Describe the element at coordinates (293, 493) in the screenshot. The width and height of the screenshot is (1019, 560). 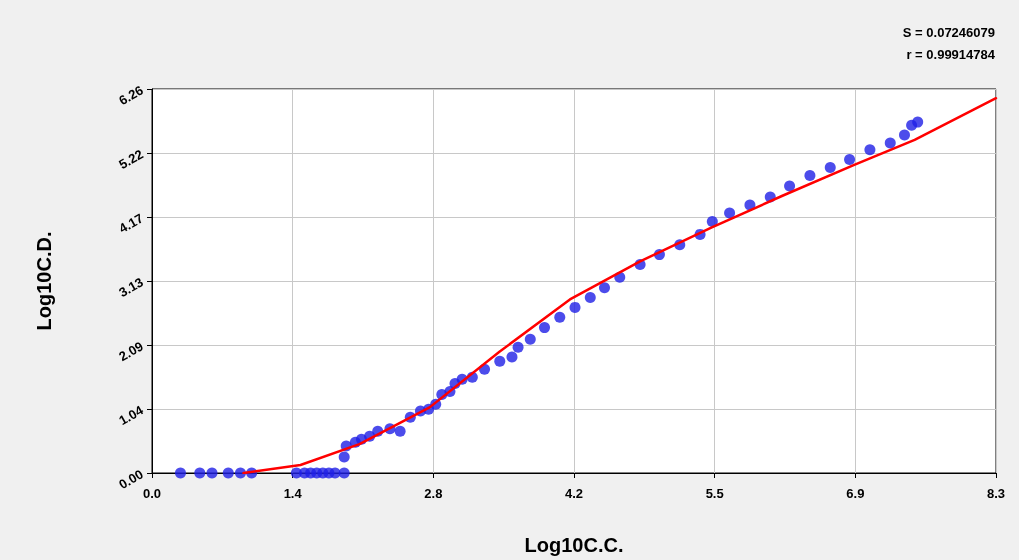
I see `x-tick-label: 1.4` at that location.